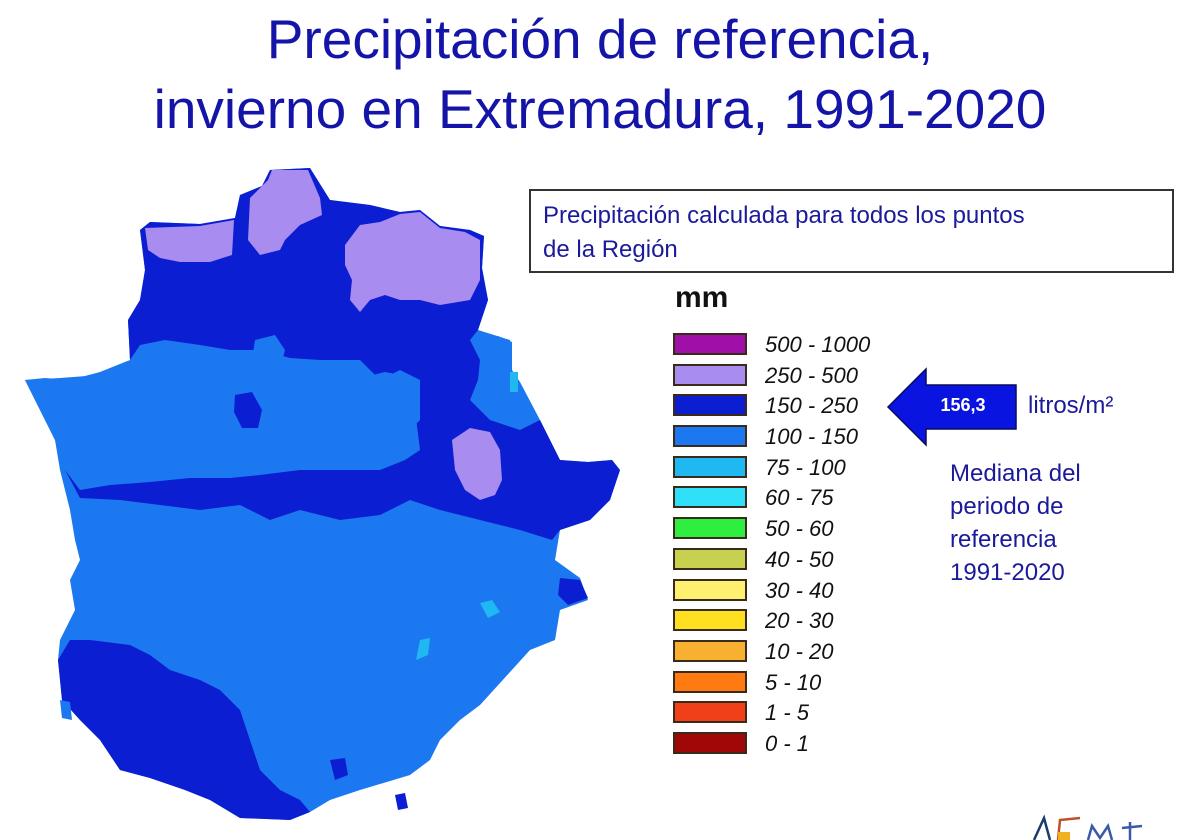  I want to click on map-zone-150-250-southwest, so click(184, 730).